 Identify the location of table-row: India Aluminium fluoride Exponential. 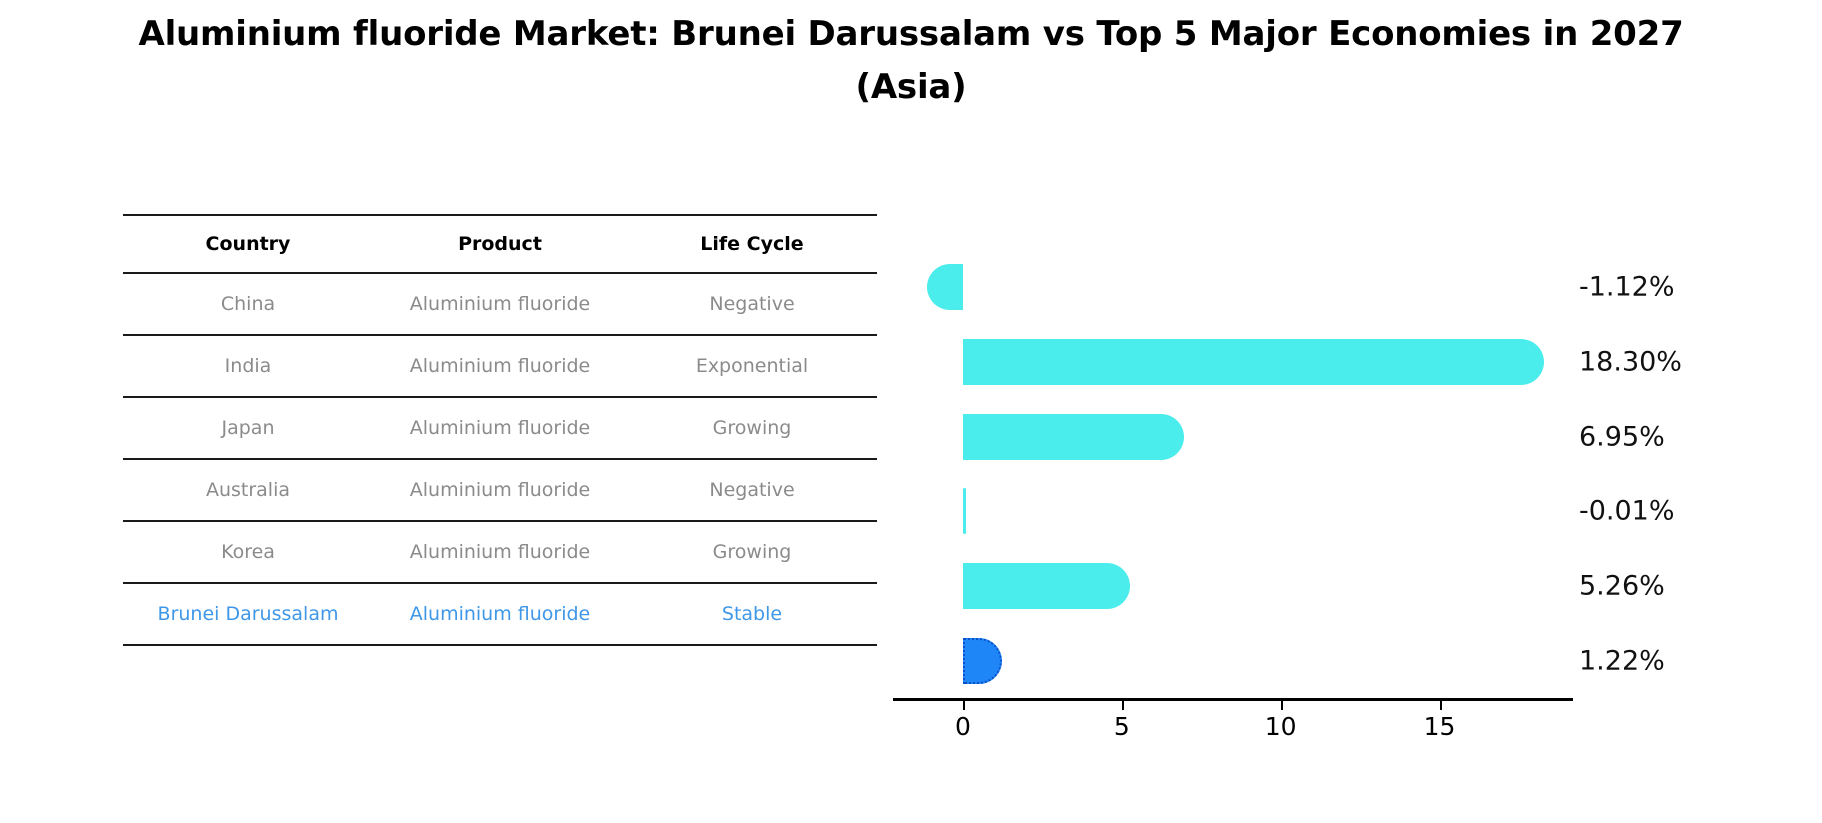
(500, 366).